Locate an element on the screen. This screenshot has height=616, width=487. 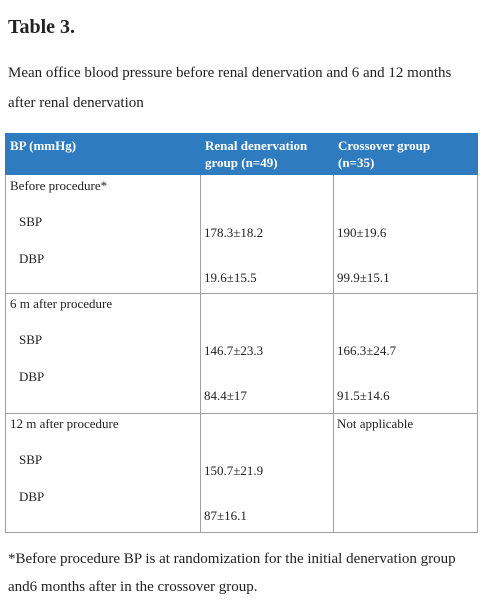
renal-value: 178.3±18.2 is located at coordinates (234, 232).